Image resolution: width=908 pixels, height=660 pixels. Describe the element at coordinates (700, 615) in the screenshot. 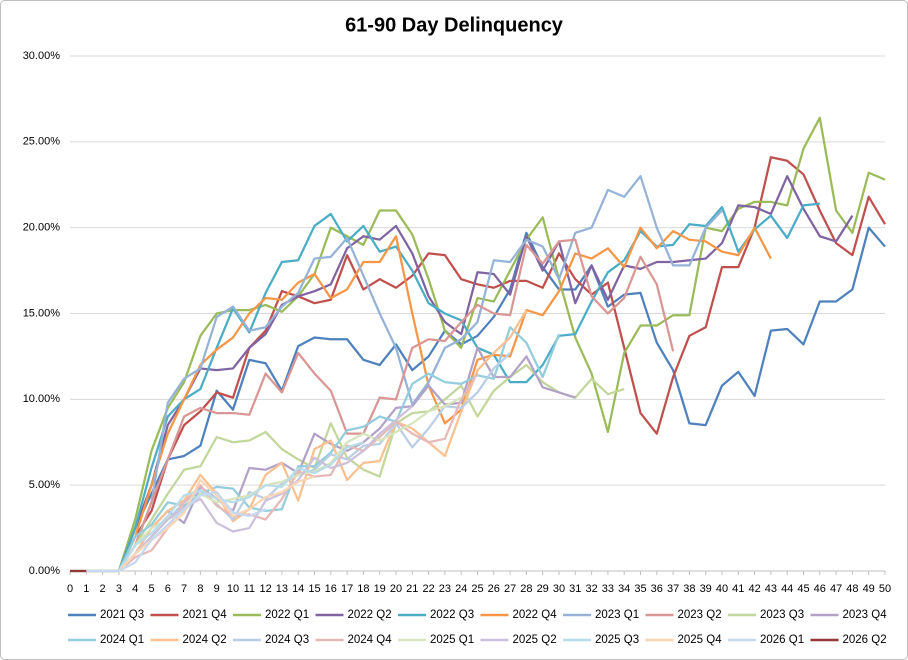

I see `legend-label: 2023 Q2` at that location.